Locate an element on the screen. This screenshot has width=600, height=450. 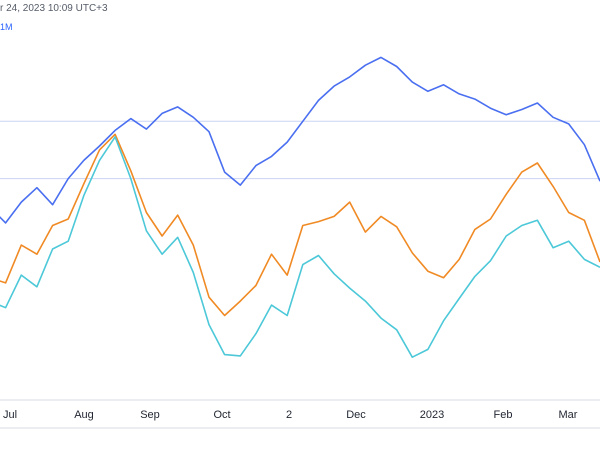
x-tick-label: Mar is located at coordinates (568, 415).